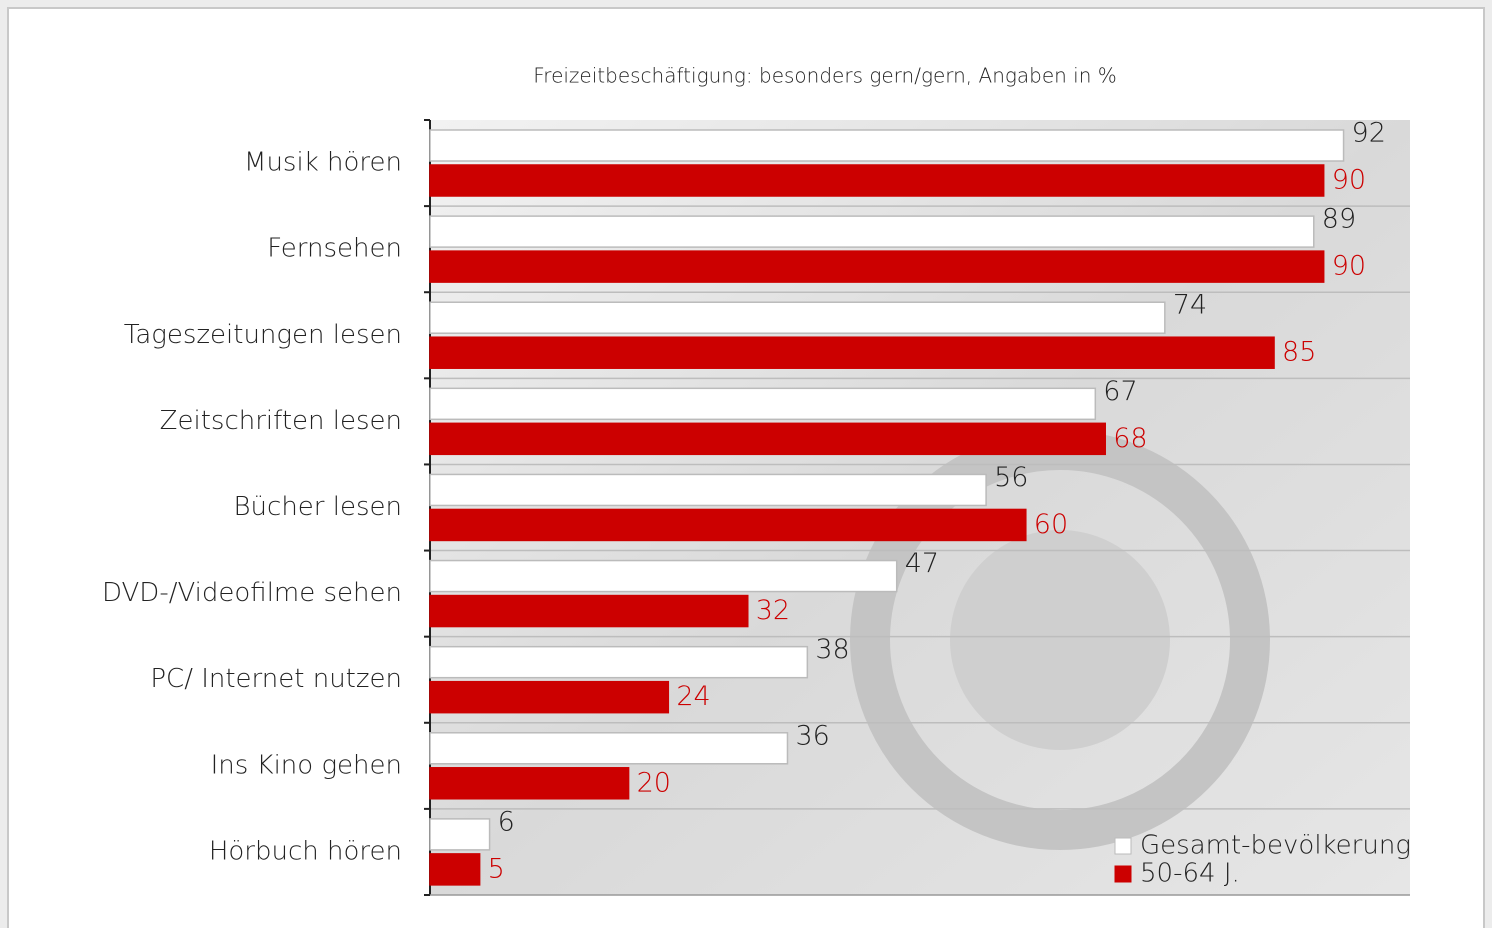  I want to click on value-label: 56, so click(1011, 477).